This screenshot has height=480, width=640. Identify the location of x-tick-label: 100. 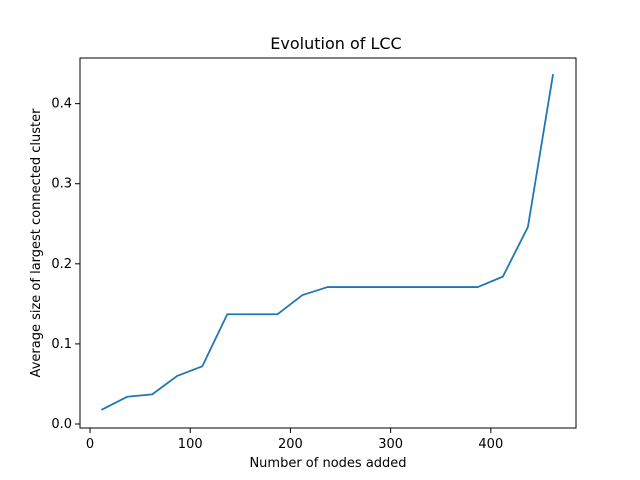
(190, 444).